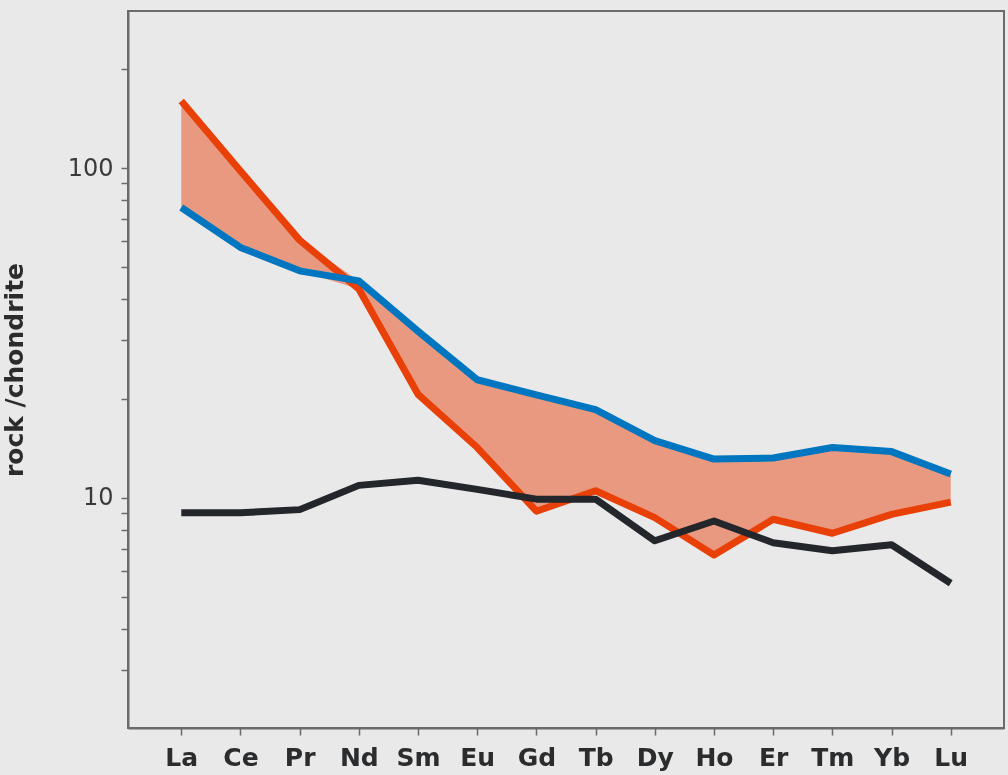  I want to click on x-tick-label: Gd, so click(537, 757).